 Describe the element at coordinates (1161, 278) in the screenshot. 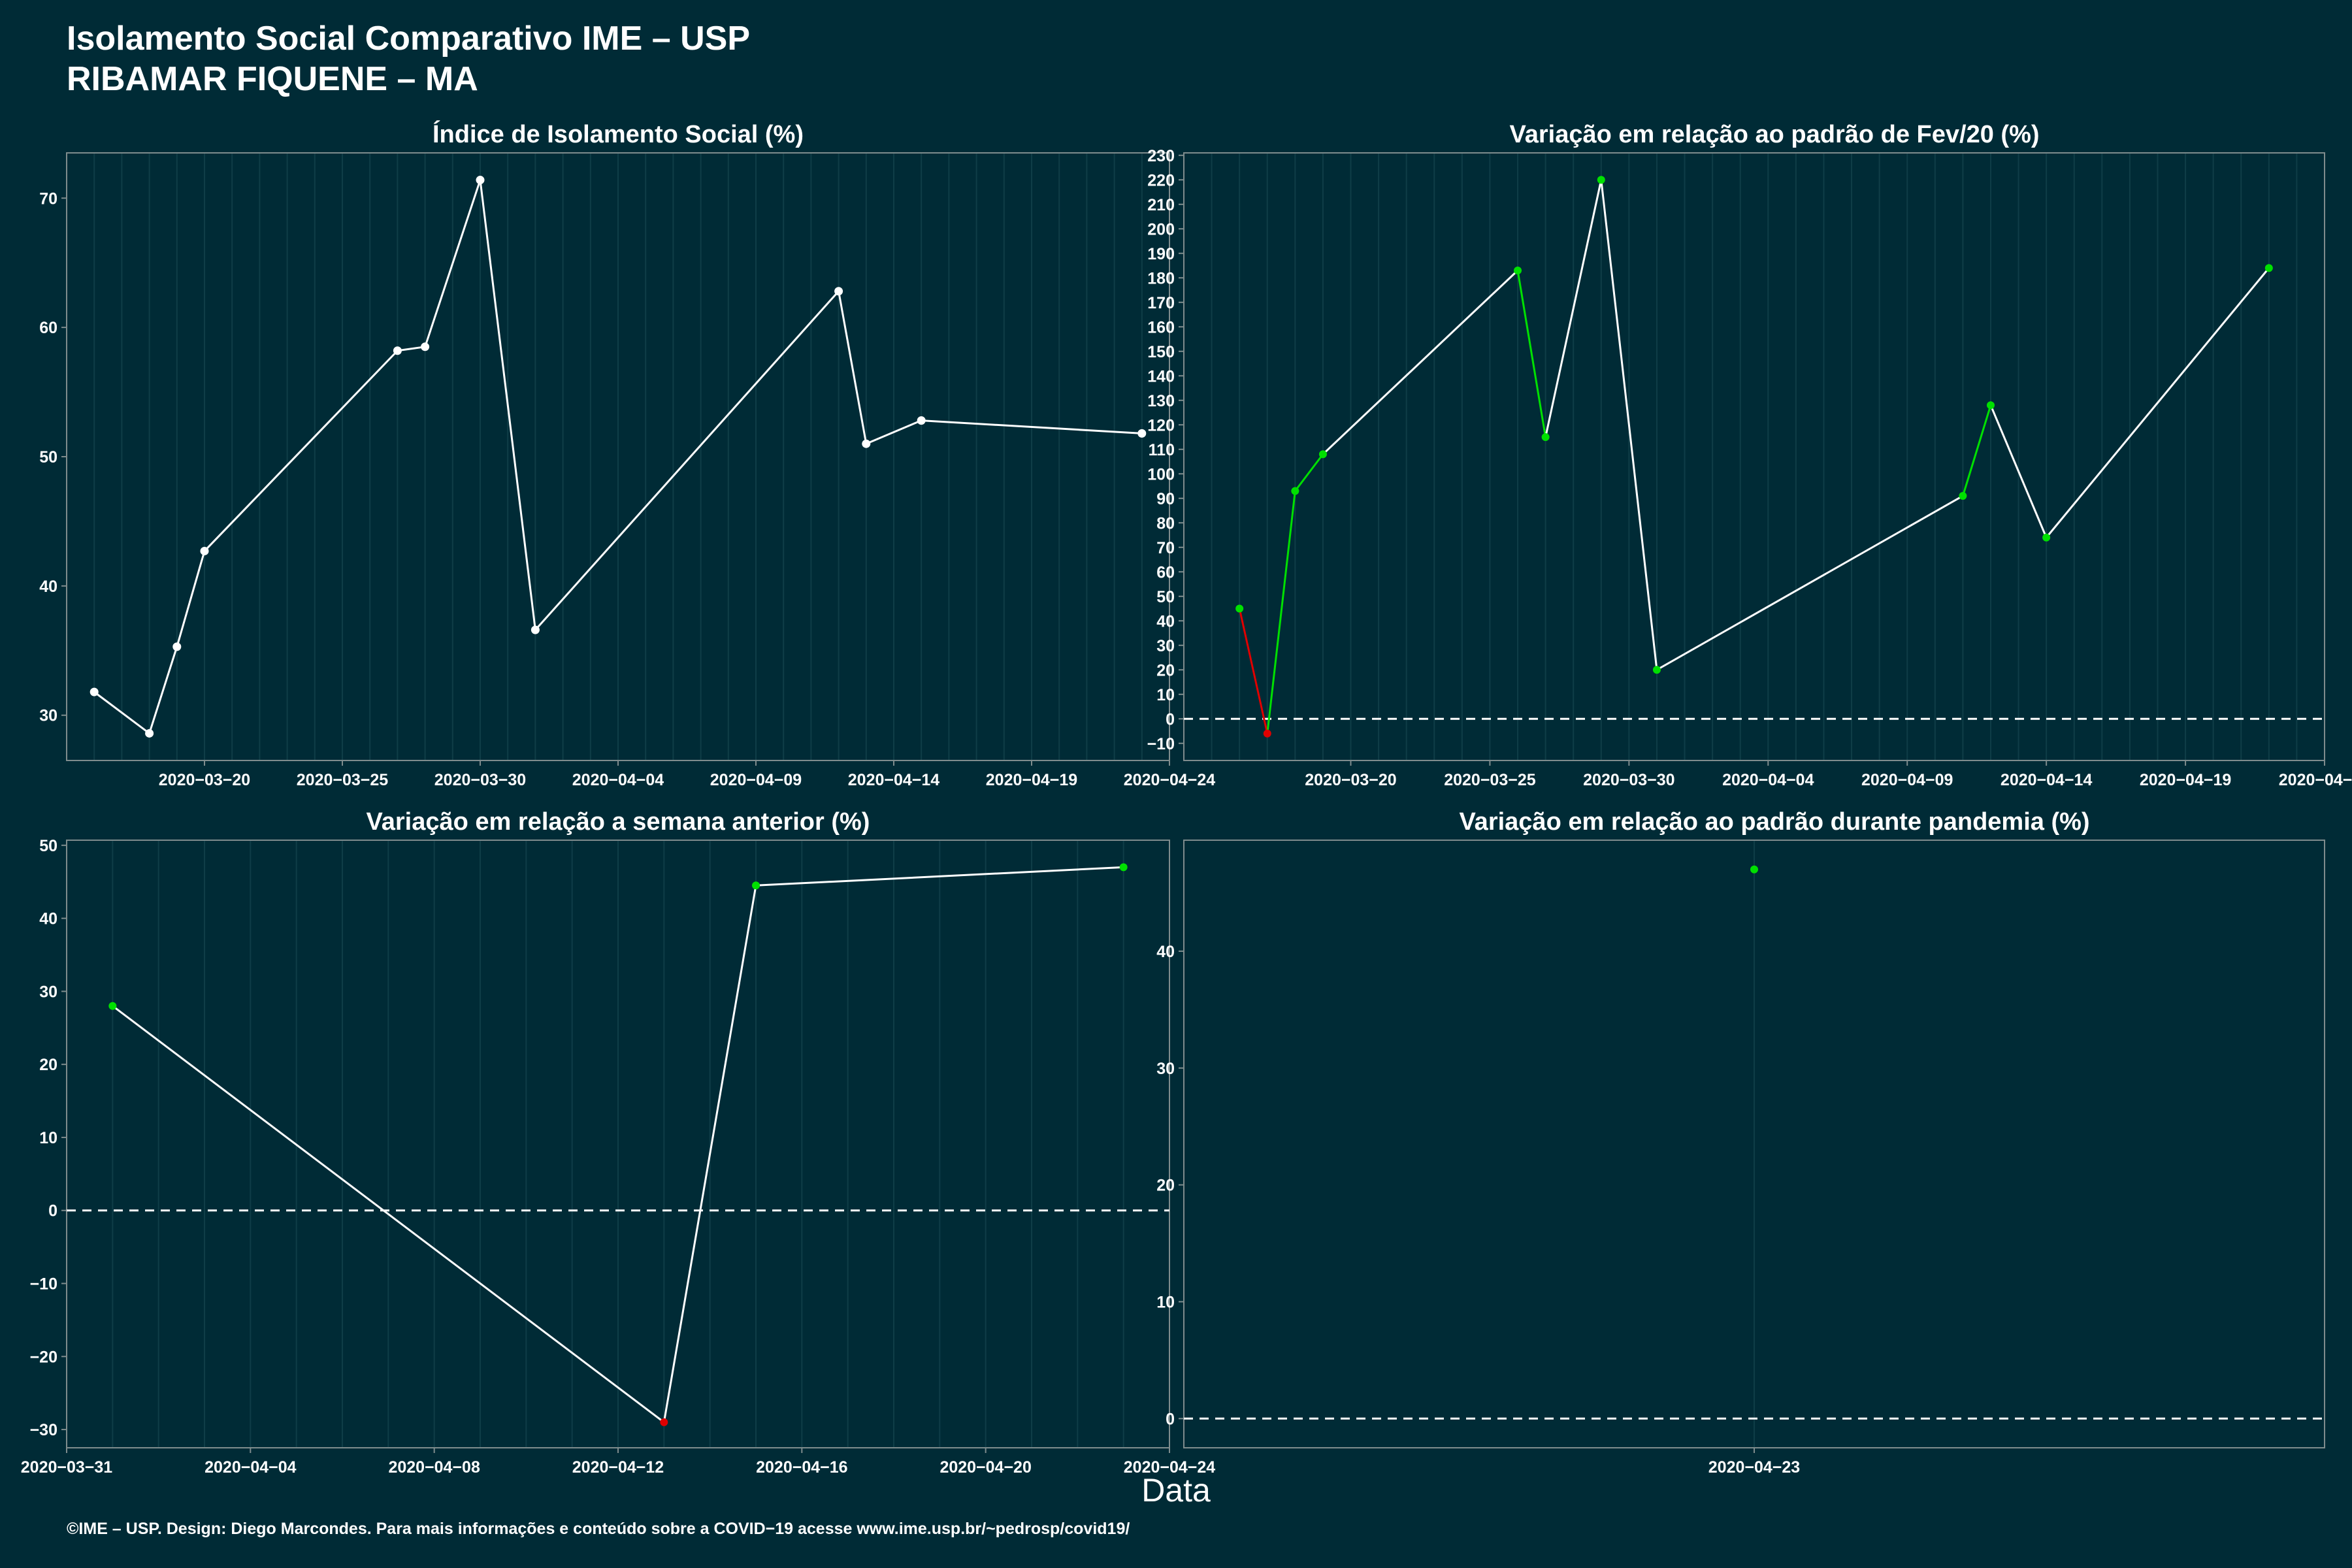

I see `y-tick-label: 180` at that location.